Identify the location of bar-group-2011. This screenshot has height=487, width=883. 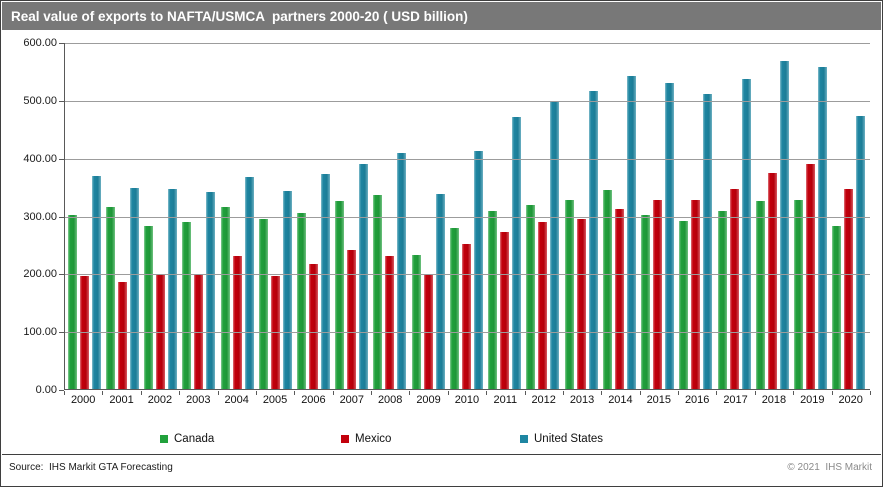
(505, 216).